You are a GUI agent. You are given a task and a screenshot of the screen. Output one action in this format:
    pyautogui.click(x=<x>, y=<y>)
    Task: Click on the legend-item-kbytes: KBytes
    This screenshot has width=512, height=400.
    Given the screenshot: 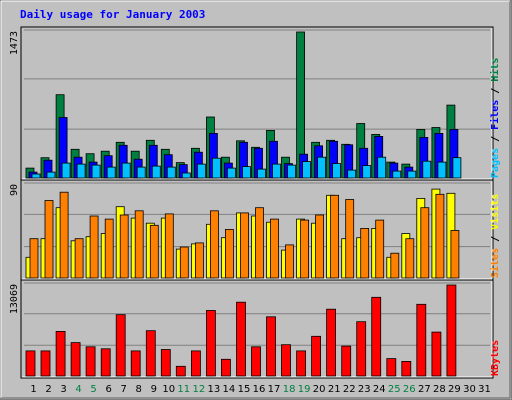 What is the action you would take?
    pyautogui.click(x=495, y=358)
    